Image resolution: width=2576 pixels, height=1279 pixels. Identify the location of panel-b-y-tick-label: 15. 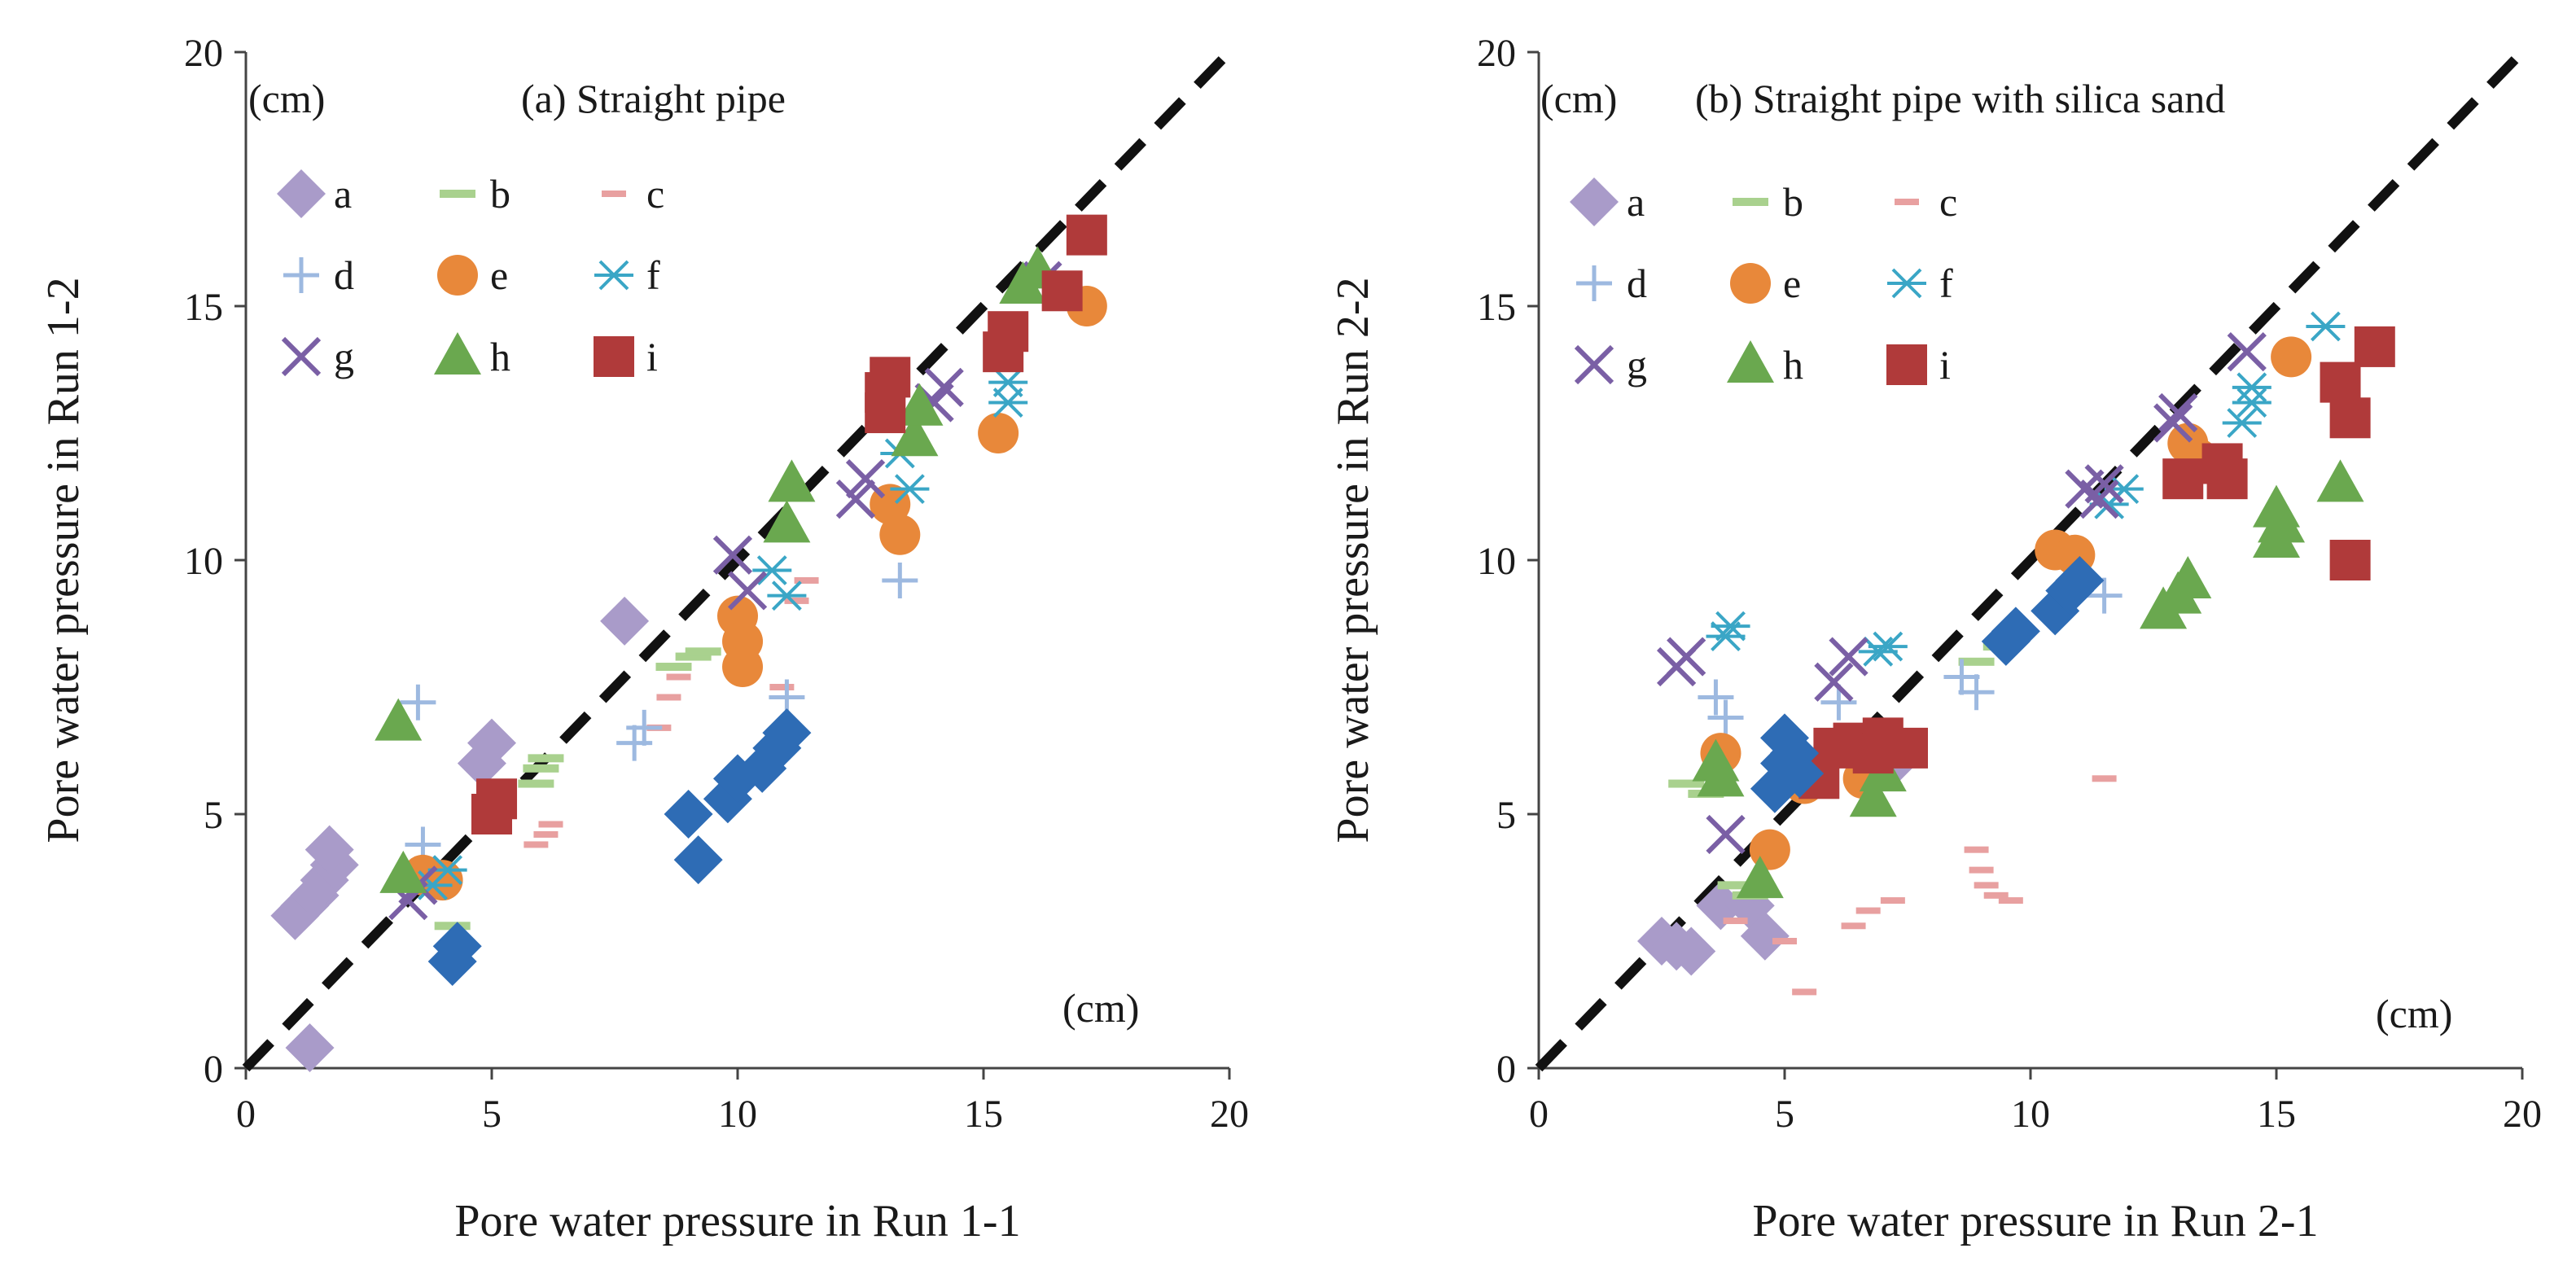
(1496, 307).